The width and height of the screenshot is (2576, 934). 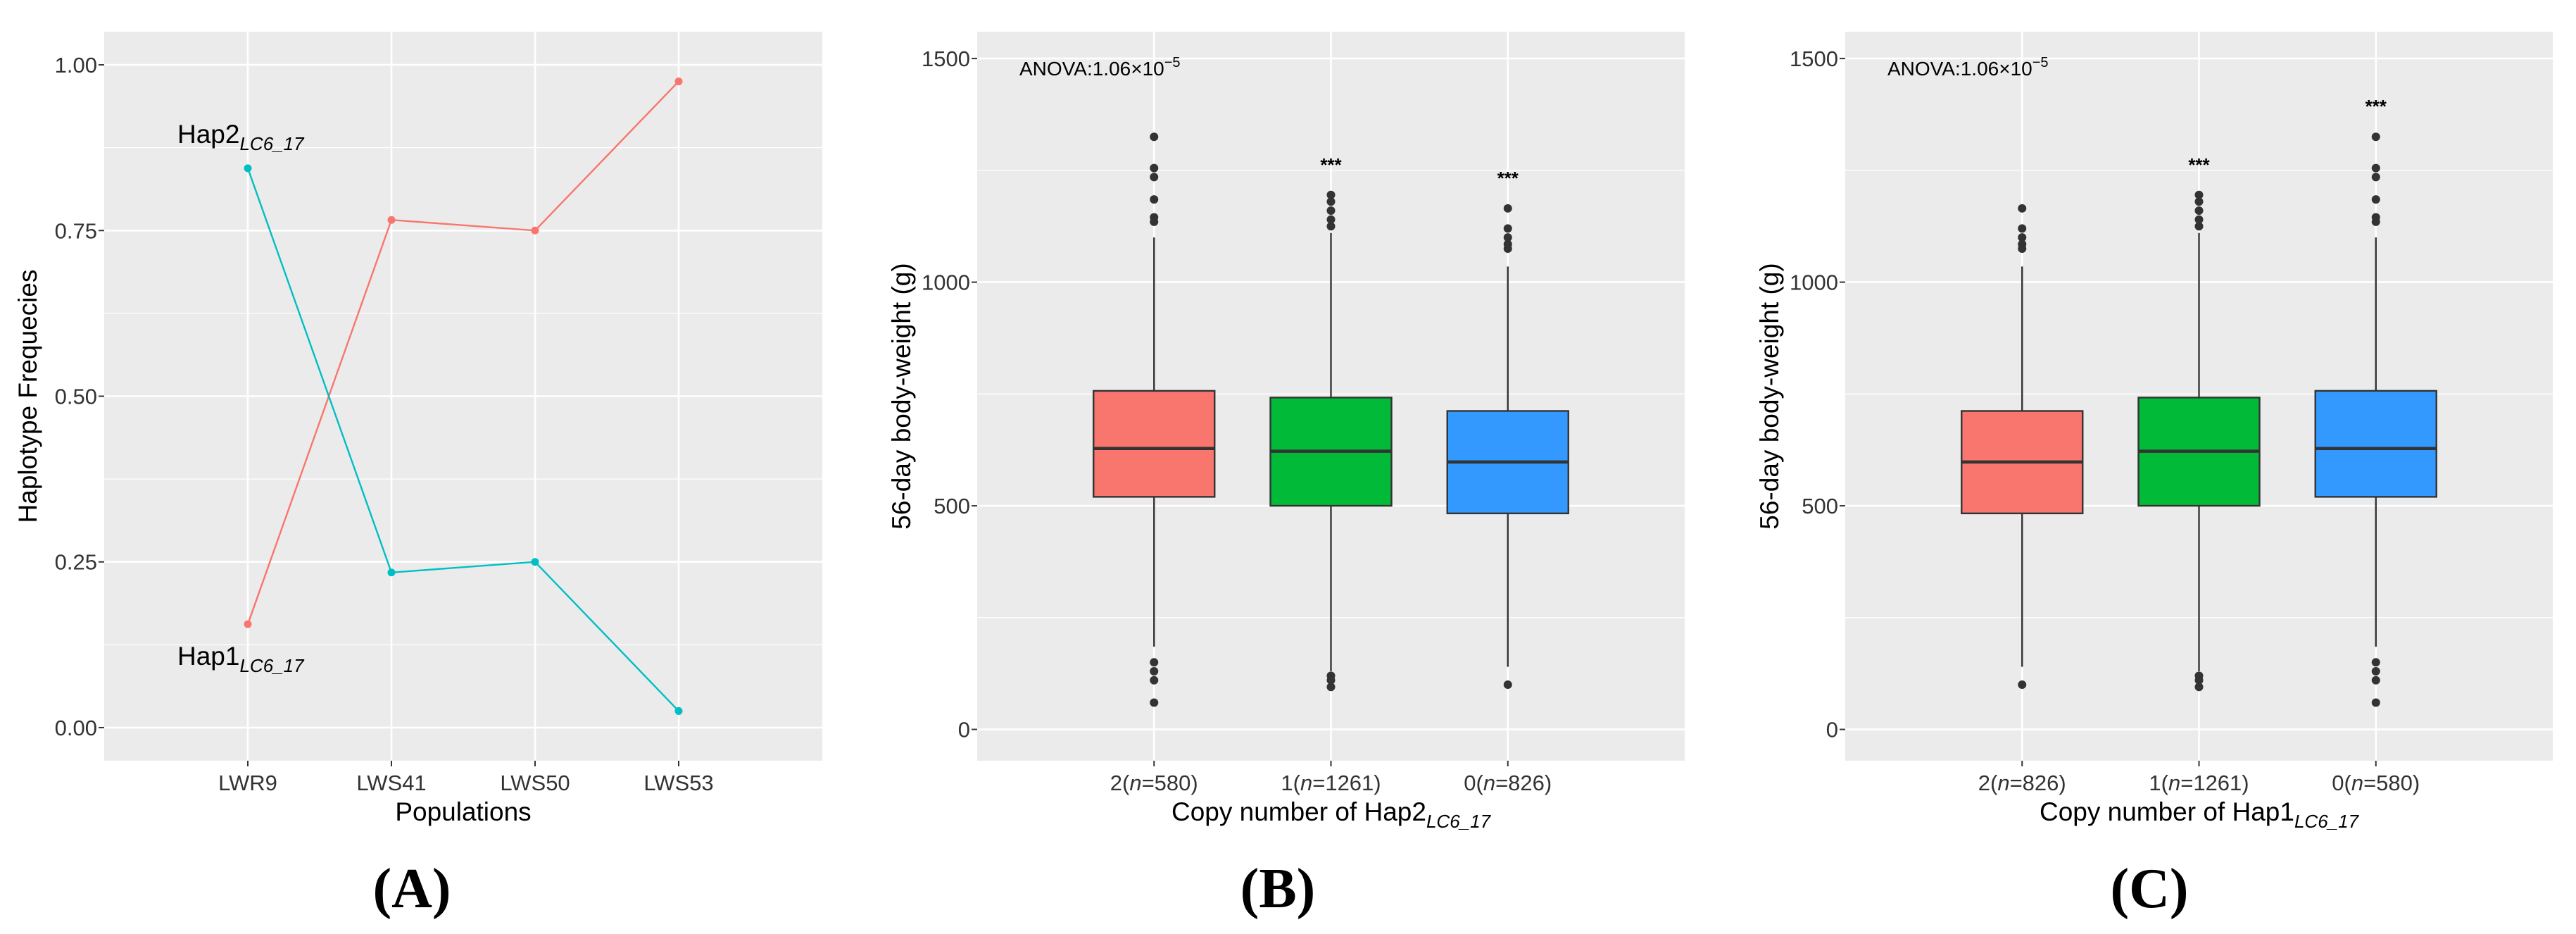 I want to click on annotation-main: Hap1, so click(x=208, y=657).